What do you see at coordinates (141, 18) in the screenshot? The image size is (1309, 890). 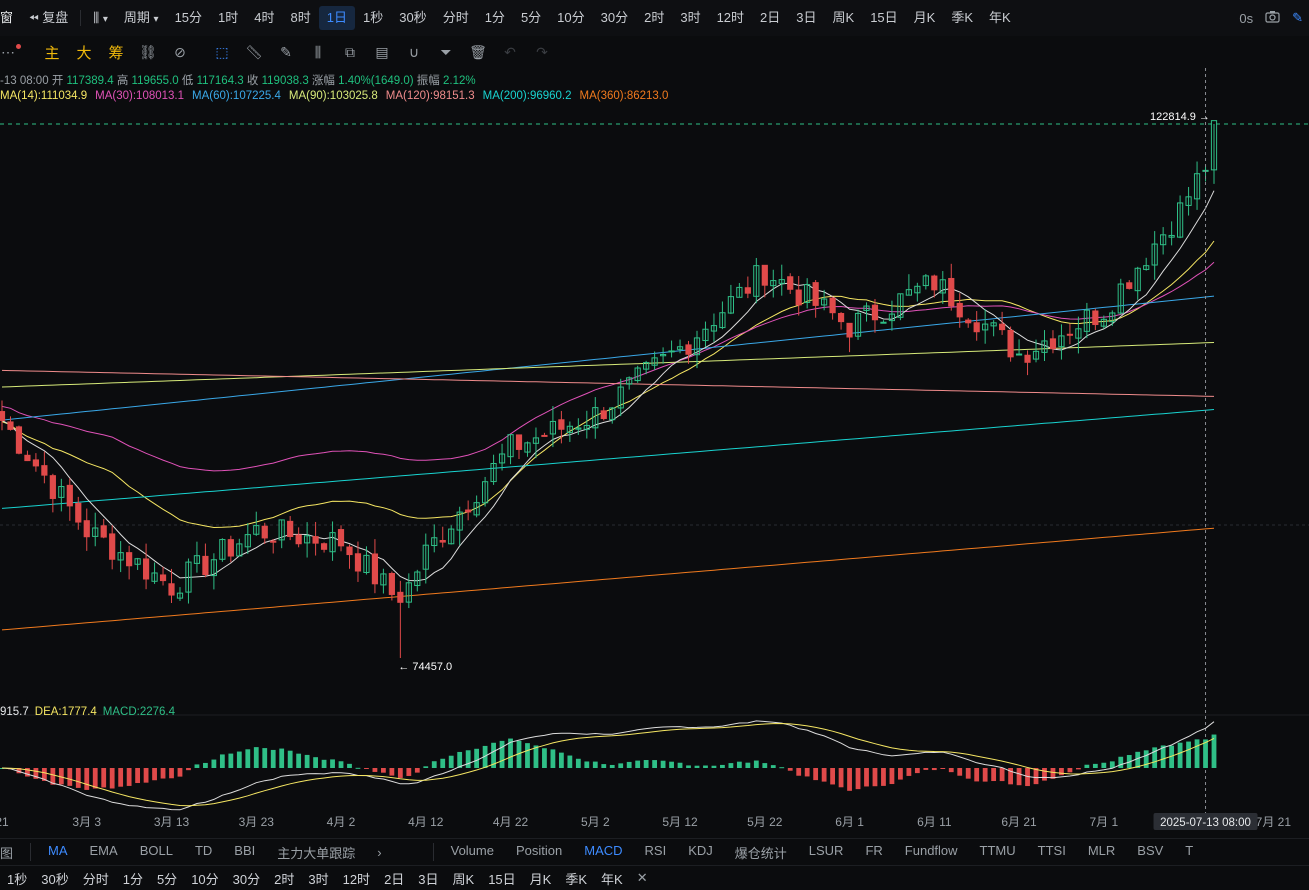 I see `period-dropdown: 周期 ▾` at bounding box center [141, 18].